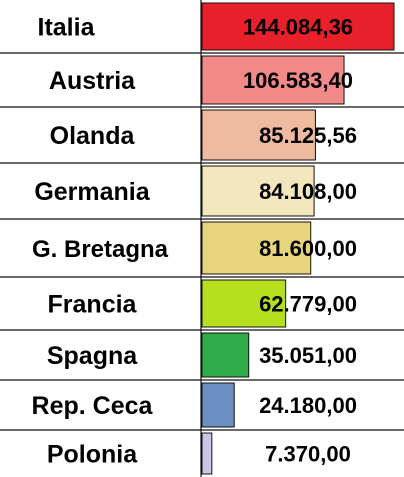 The width and height of the screenshot is (404, 477). I want to click on category-label: Spagna, so click(92, 356).